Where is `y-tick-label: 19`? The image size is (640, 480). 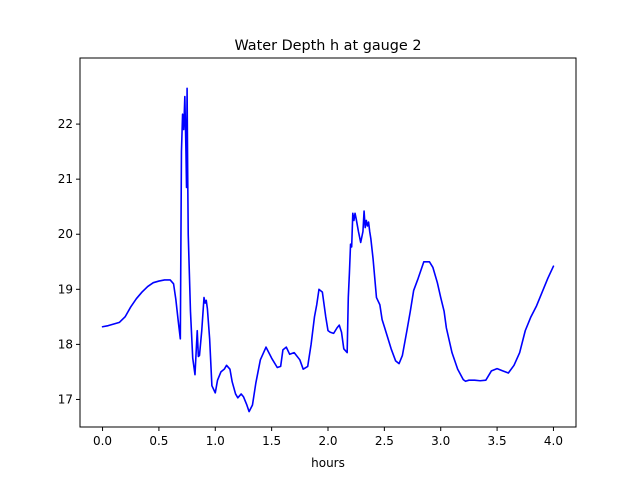
y-tick-label: 19 is located at coordinates (65, 289).